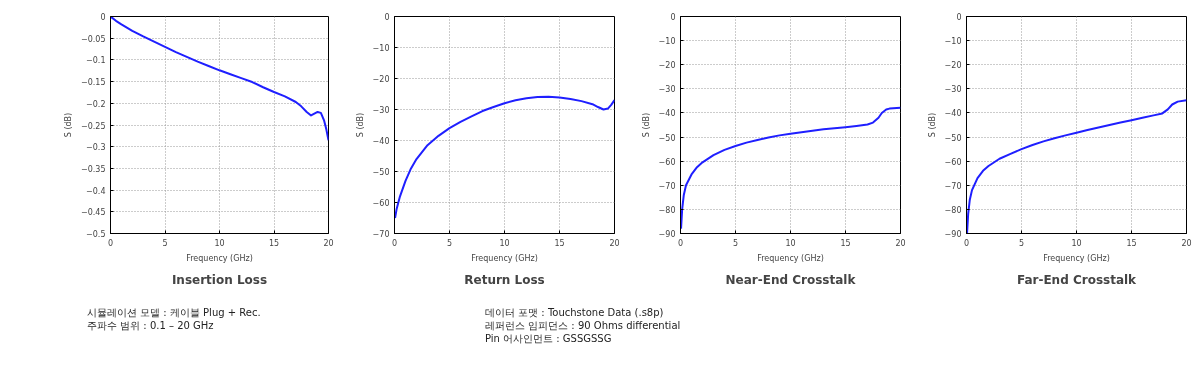 Image resolution: width=1200 pixels, height=392 pixels. What do you see at coordinates (791, 279) in the screenshot?
I see `text: Near-End Crosstalk` at bounding box center [791, 279].